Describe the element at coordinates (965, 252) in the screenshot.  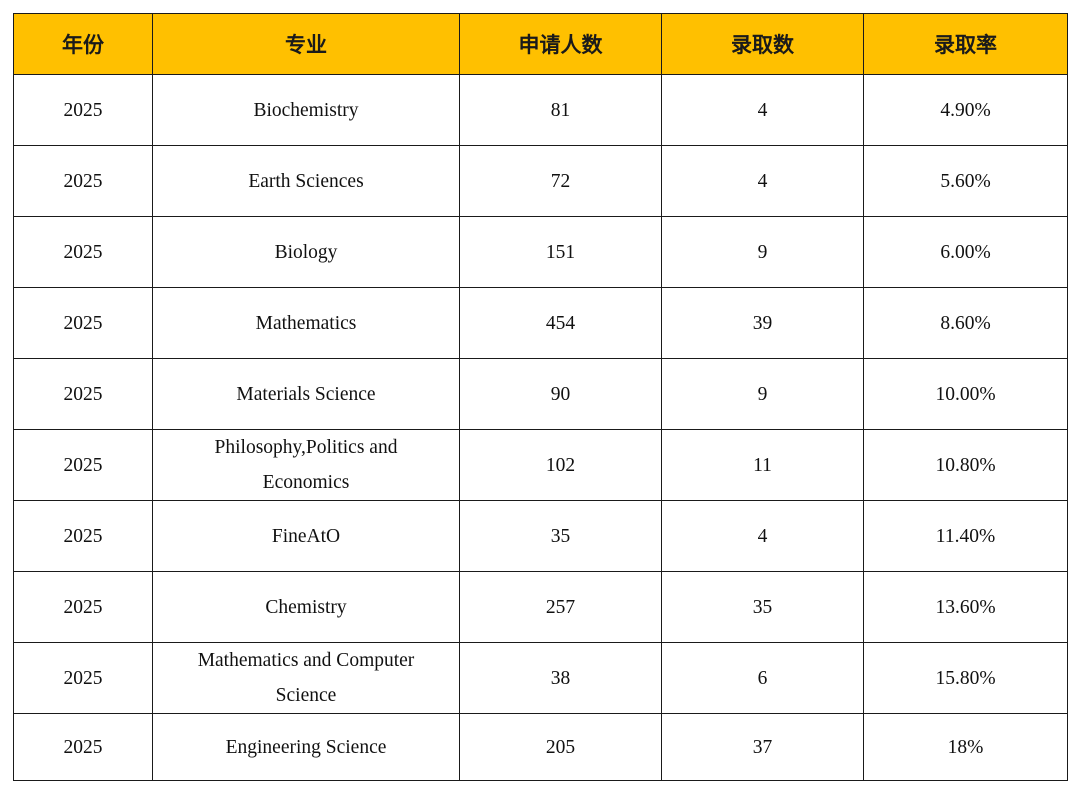
I see `cell-rate: 6.00%` at that location.